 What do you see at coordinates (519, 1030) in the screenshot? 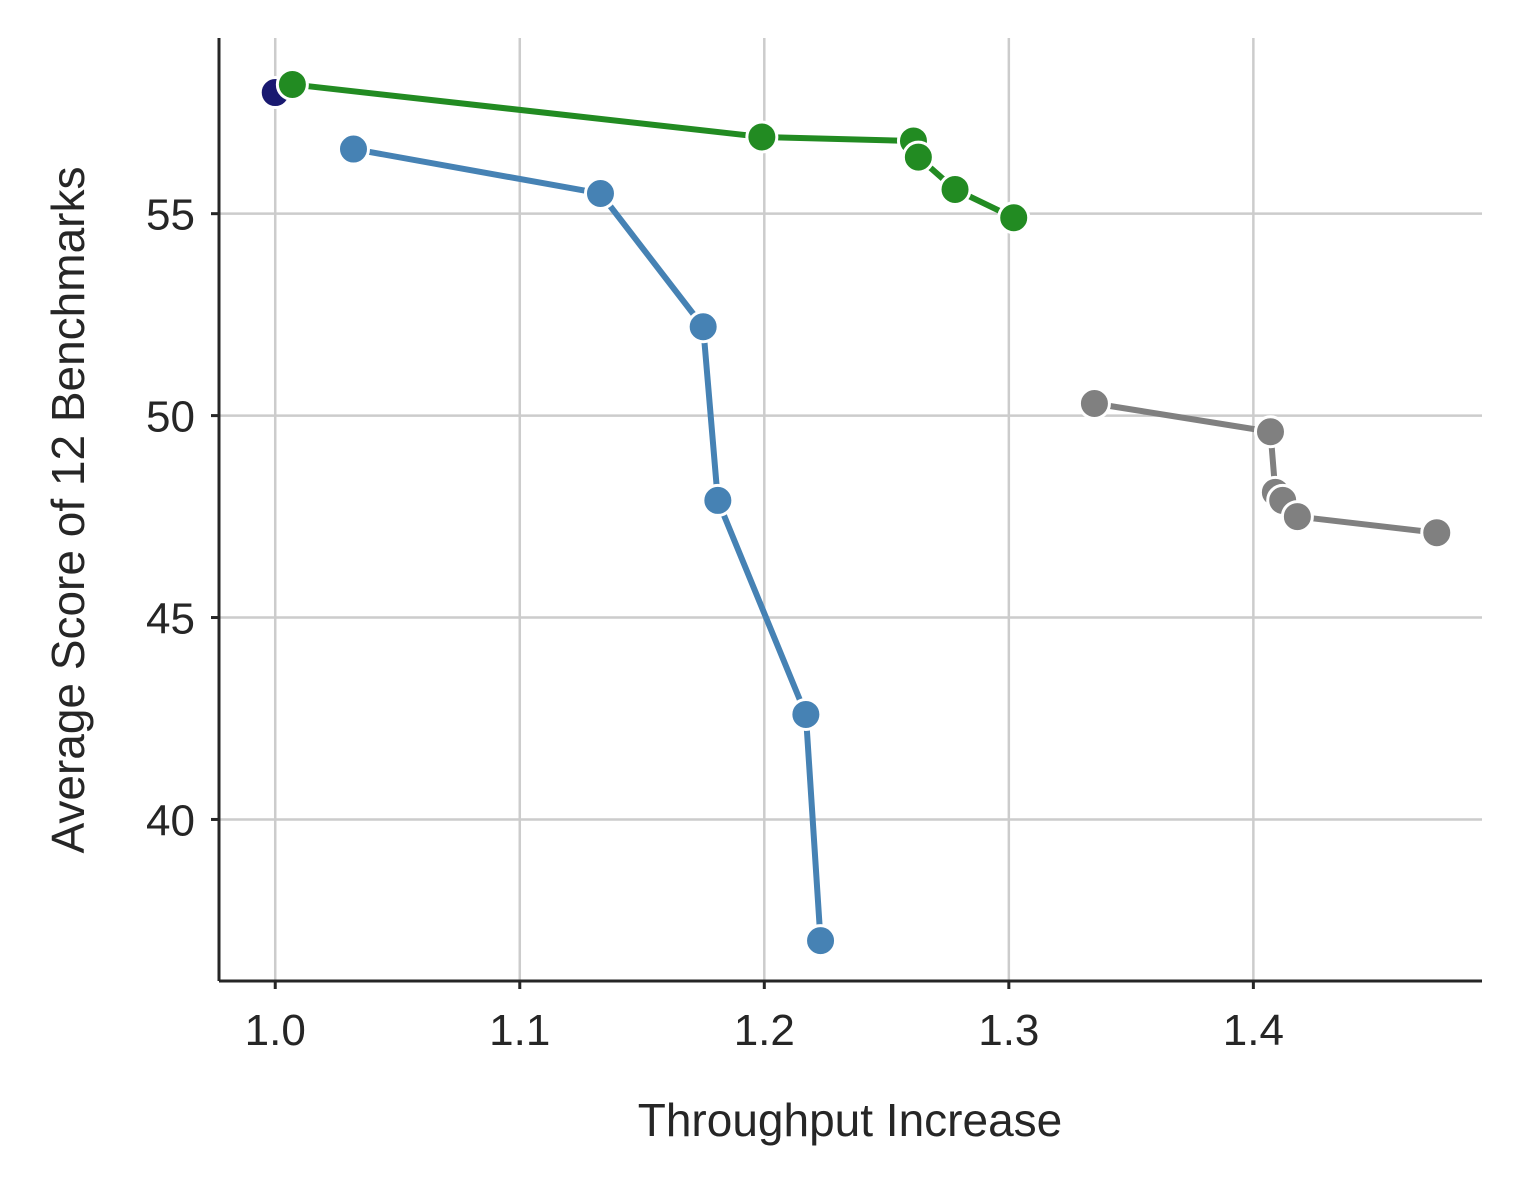
I see `x-tick-label: 1.1` at bounding box center [519, 1030].